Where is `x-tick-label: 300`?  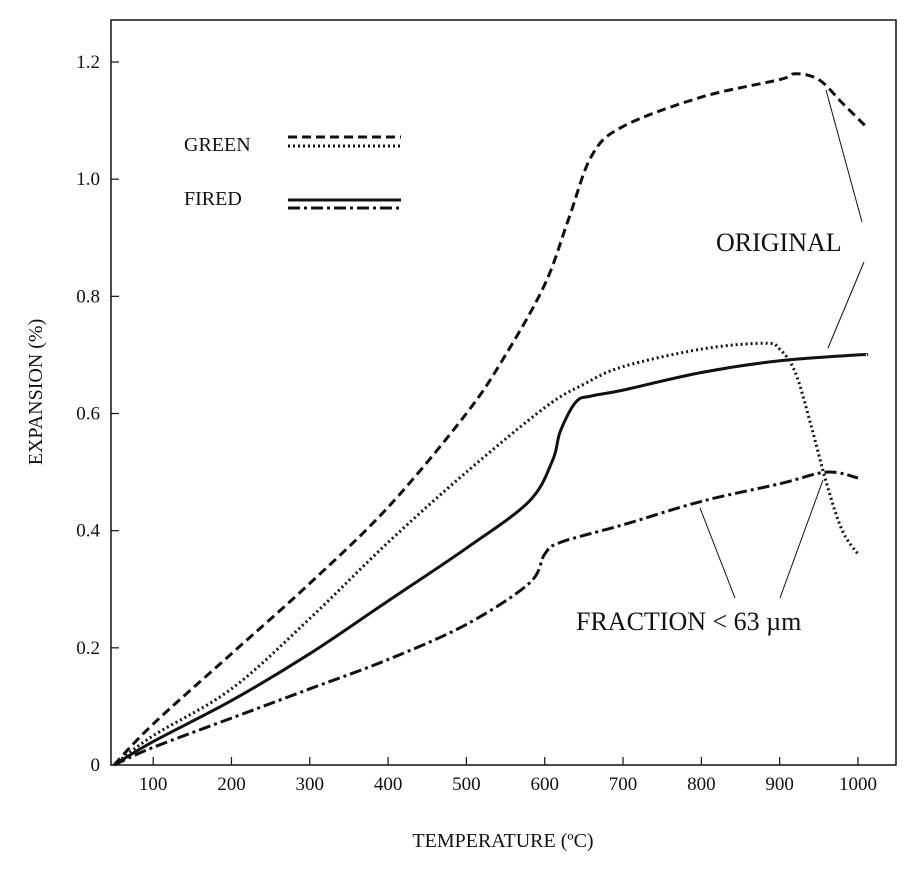 x-tick-label: 300 is located at coordinates (310, 784).